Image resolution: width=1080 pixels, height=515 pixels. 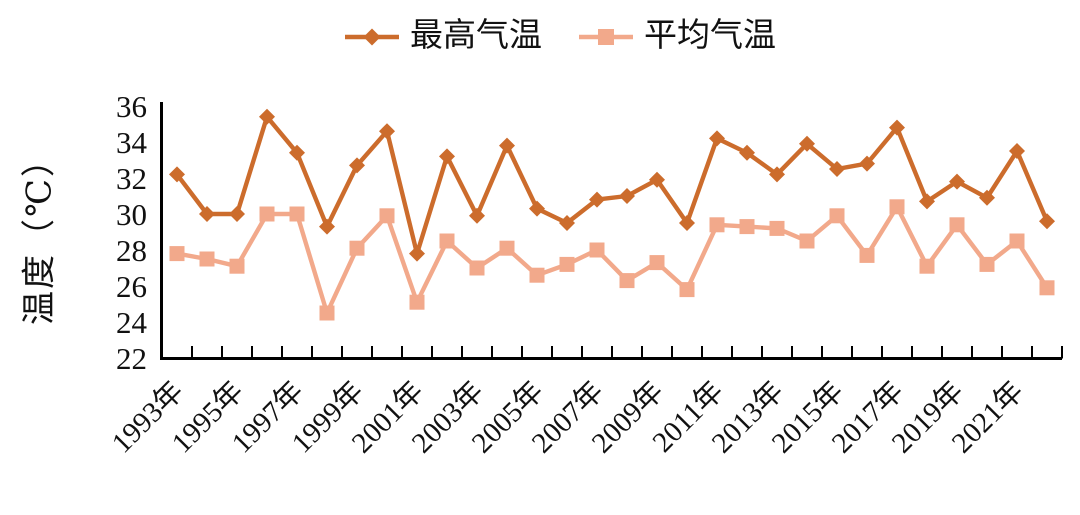 What do you see at coordinates (537, 208) in the screenshot?
I see `point-max-temp-2005` at bounding box center [537, 208].